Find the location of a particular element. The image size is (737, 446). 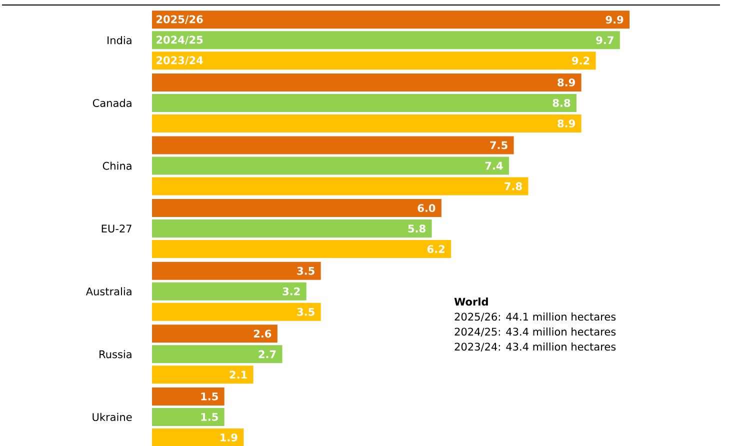

y-tick-label: India is located at coordinates (120, 40).